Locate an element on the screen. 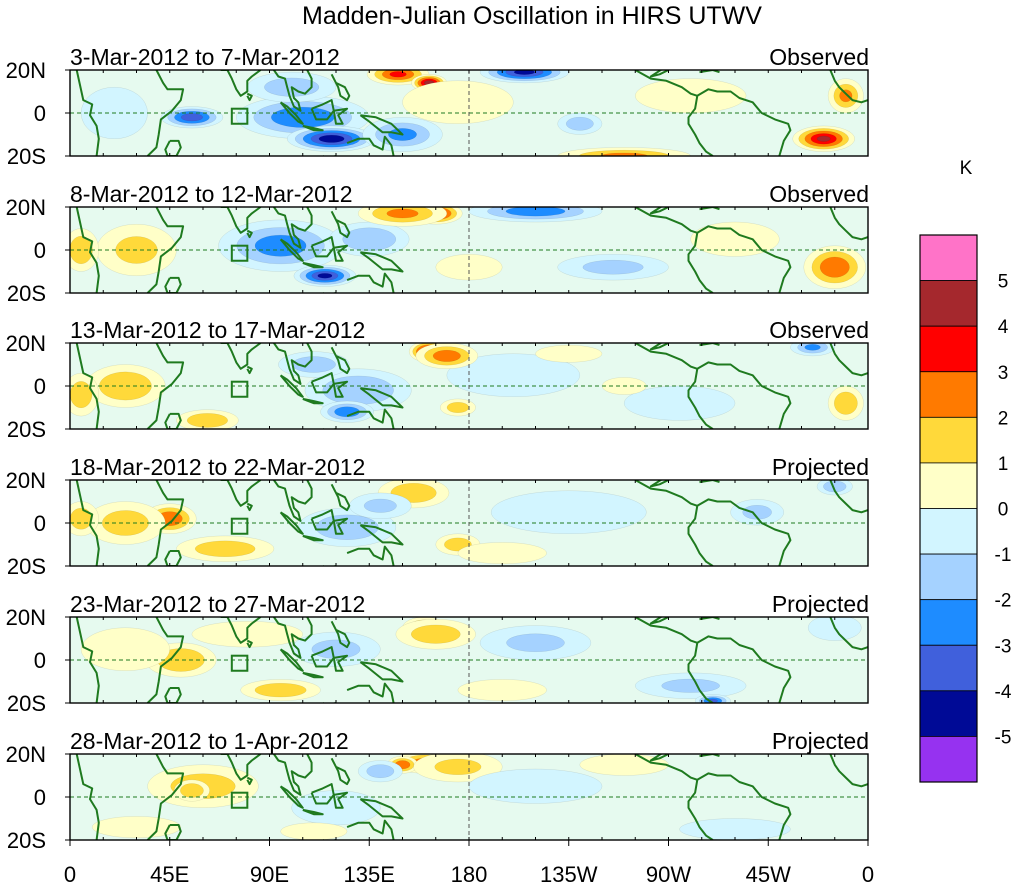 Image resolution: width=1015 pixels, height=887 pixels. x-axis: 0 45E 90E 135E 180 135W 90W 45W 0 is located at coordinates (469, 863).